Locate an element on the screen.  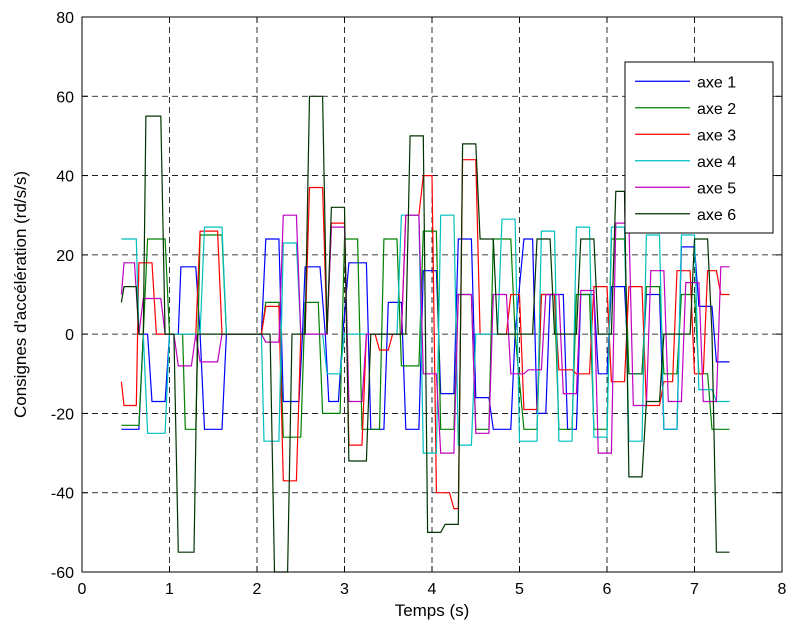
y-tick-label: 60 is located at coordinates (65, 97).